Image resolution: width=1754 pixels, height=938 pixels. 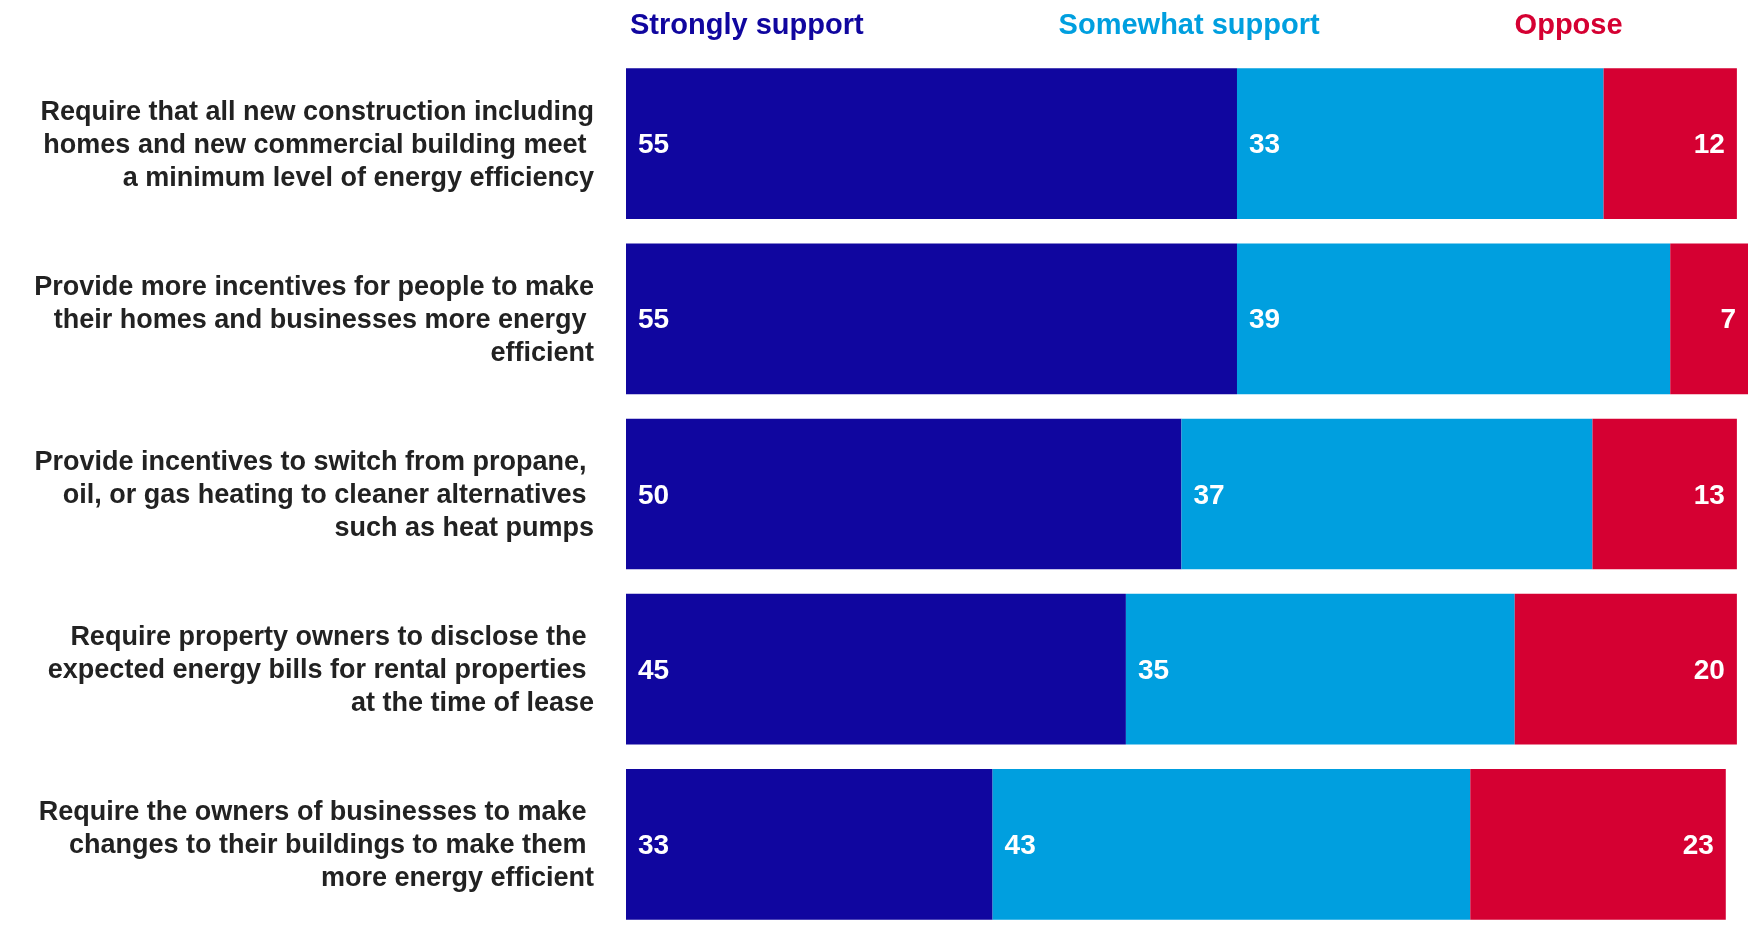 What do you see at coordinates (316, 844) in the screenshot?
I see `y-tick-label: Require the owners of businesses to make changes to their buildings to make them more energy efficient` at bounding box center [316, 844].